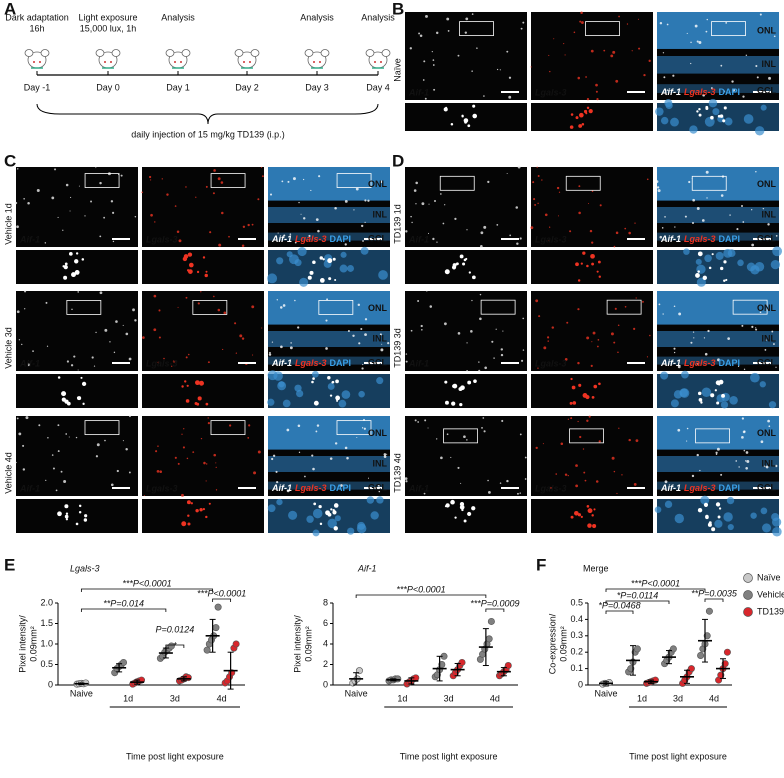 The image size is (784, 778). Describe the element at coordinates (700, 488) in the screenshot. I see `merge-label: Aif-1 Lgals-3 DAPI` at that location.